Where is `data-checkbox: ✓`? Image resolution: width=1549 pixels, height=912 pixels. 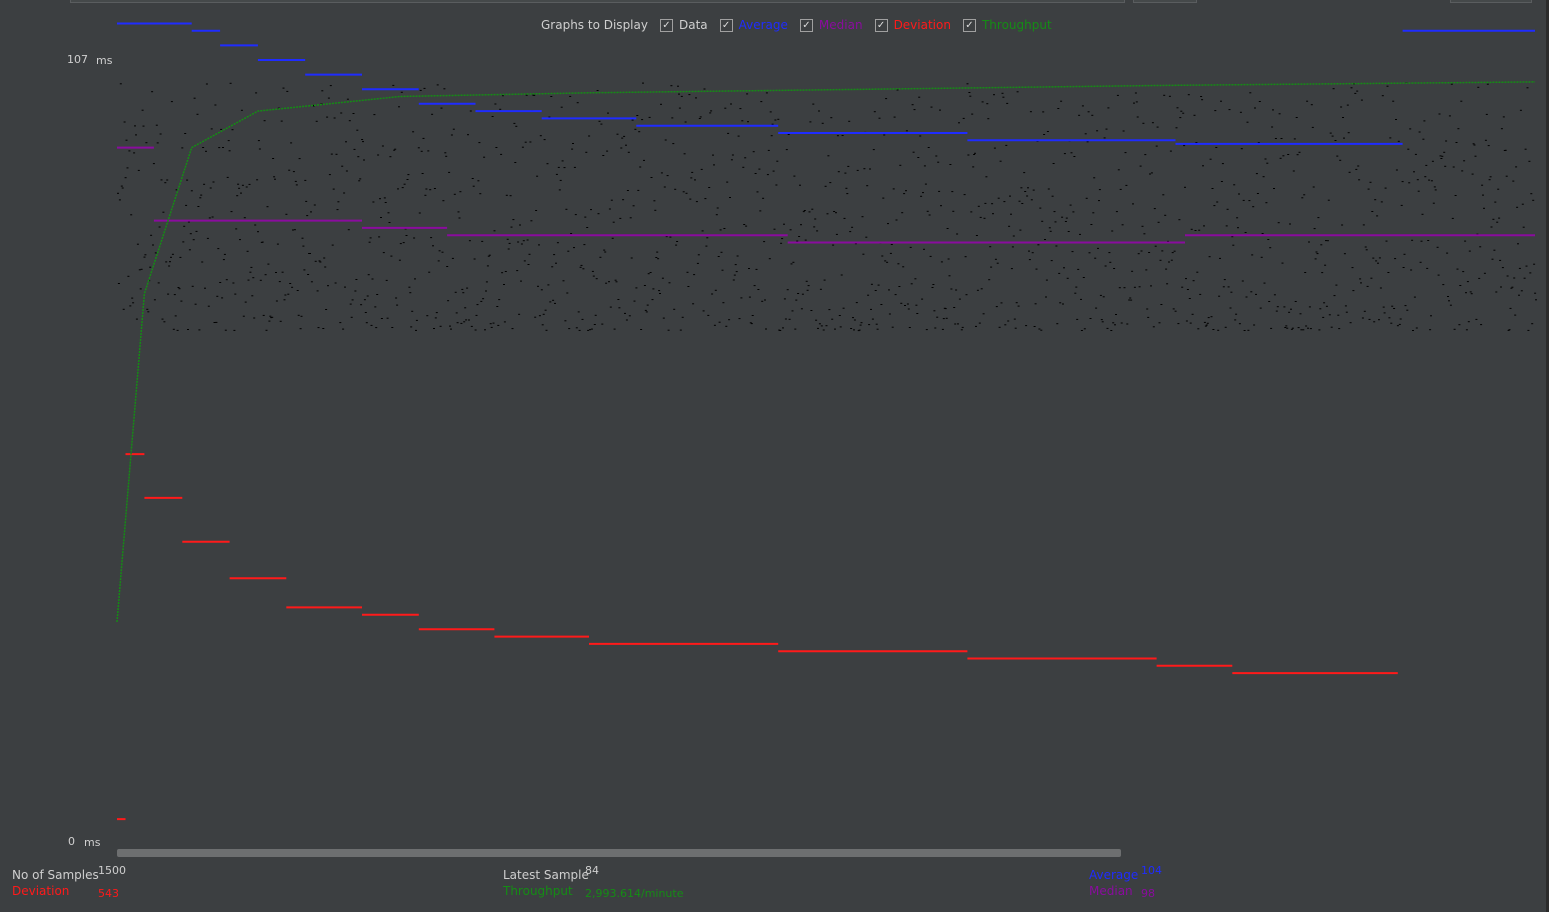 data-checkbox: ✓ is located at coordinates (666, 25).